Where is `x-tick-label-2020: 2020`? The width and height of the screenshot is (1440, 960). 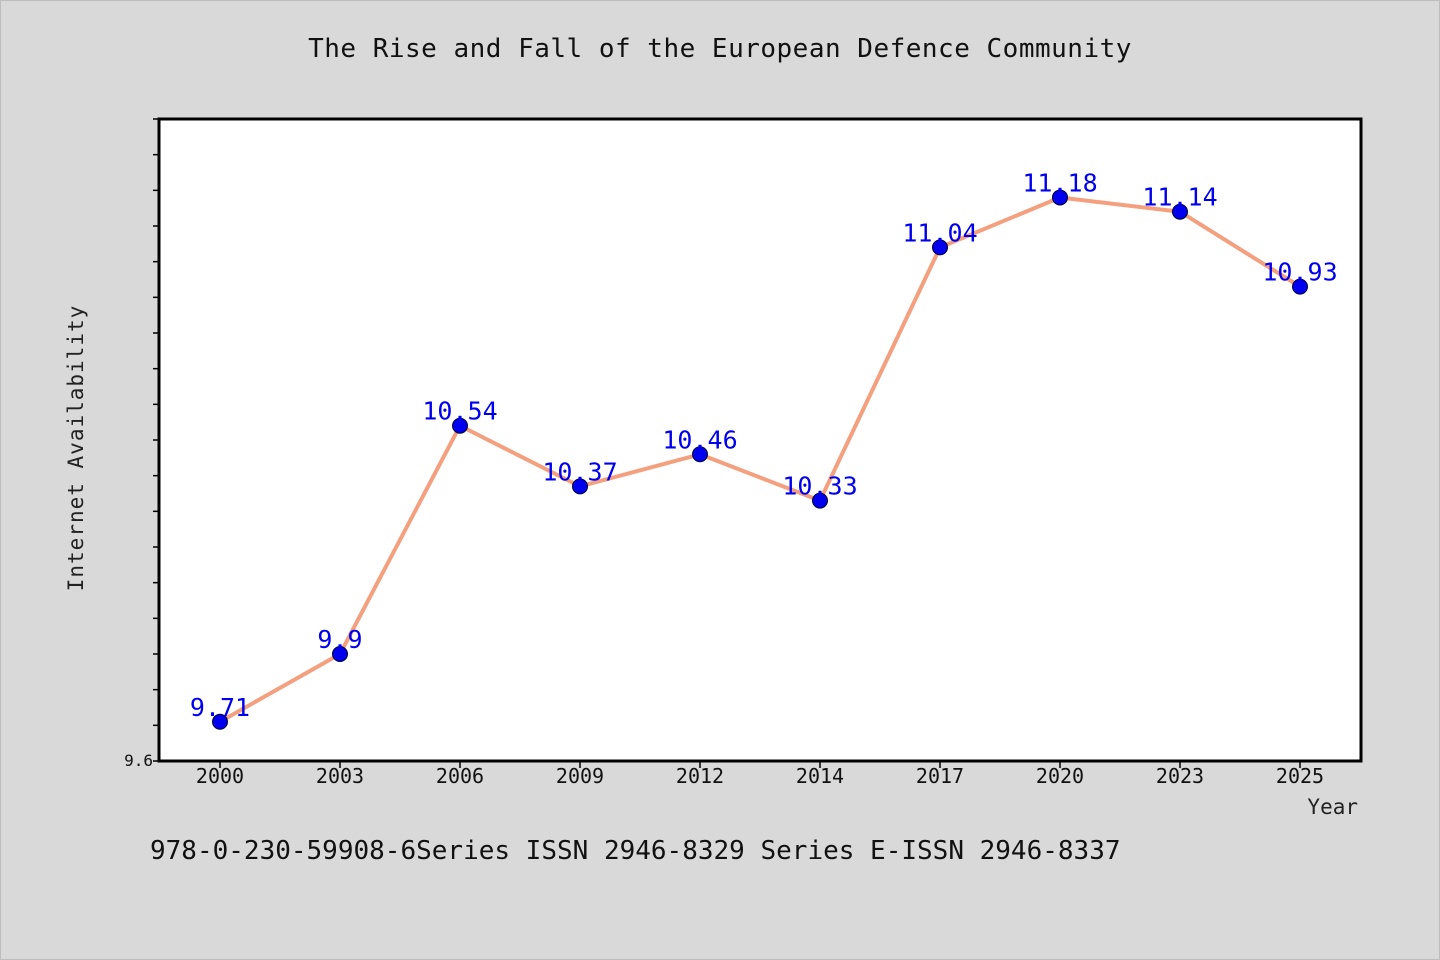
x-tick-label-2020: 2020 is located at coordinates (1060, 776).